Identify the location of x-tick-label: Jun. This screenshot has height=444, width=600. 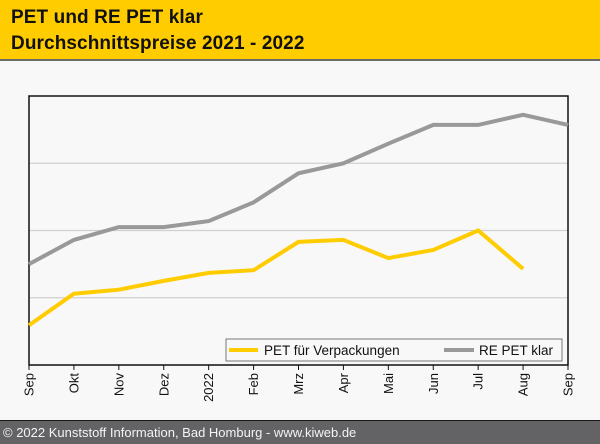
(433, 383).